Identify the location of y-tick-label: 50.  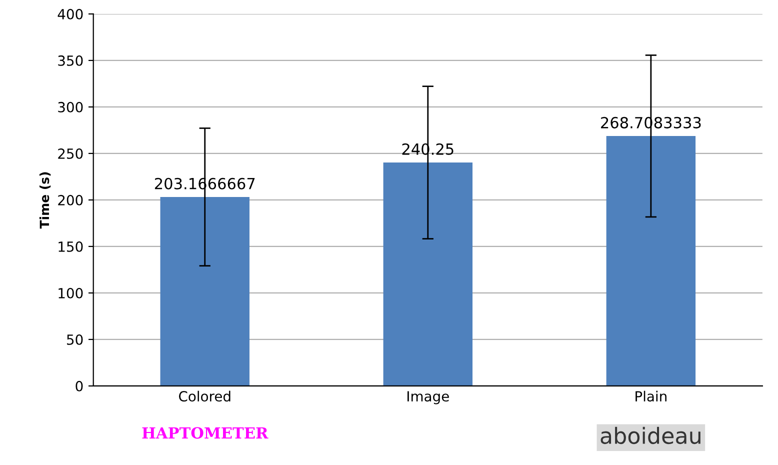
(75, 339).